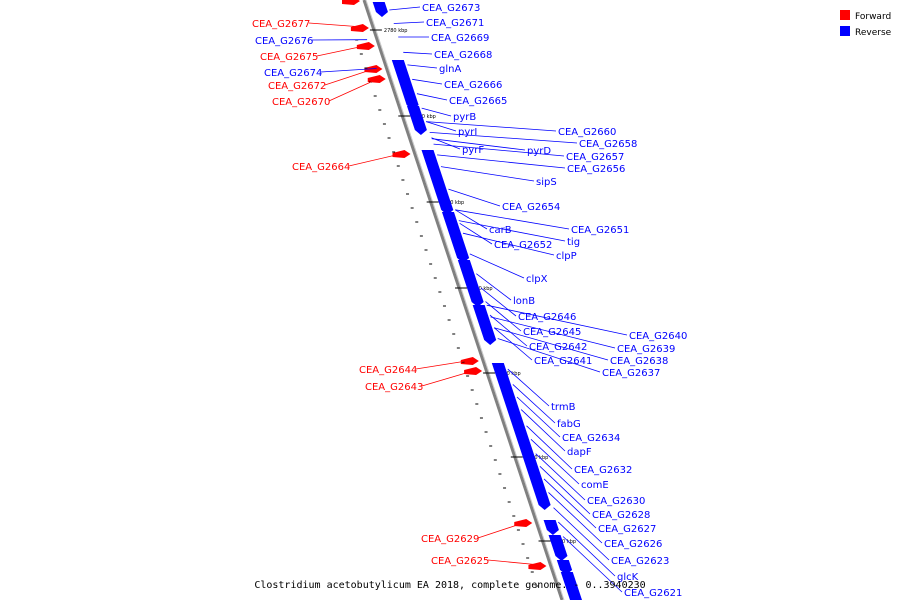 The height and width of the screenshot is (604, 900). What do you see at coordinates (281, 24) in the screenshot?
I see `gene-label-forward: CEA_G2677` at bounding box center [281, 24].